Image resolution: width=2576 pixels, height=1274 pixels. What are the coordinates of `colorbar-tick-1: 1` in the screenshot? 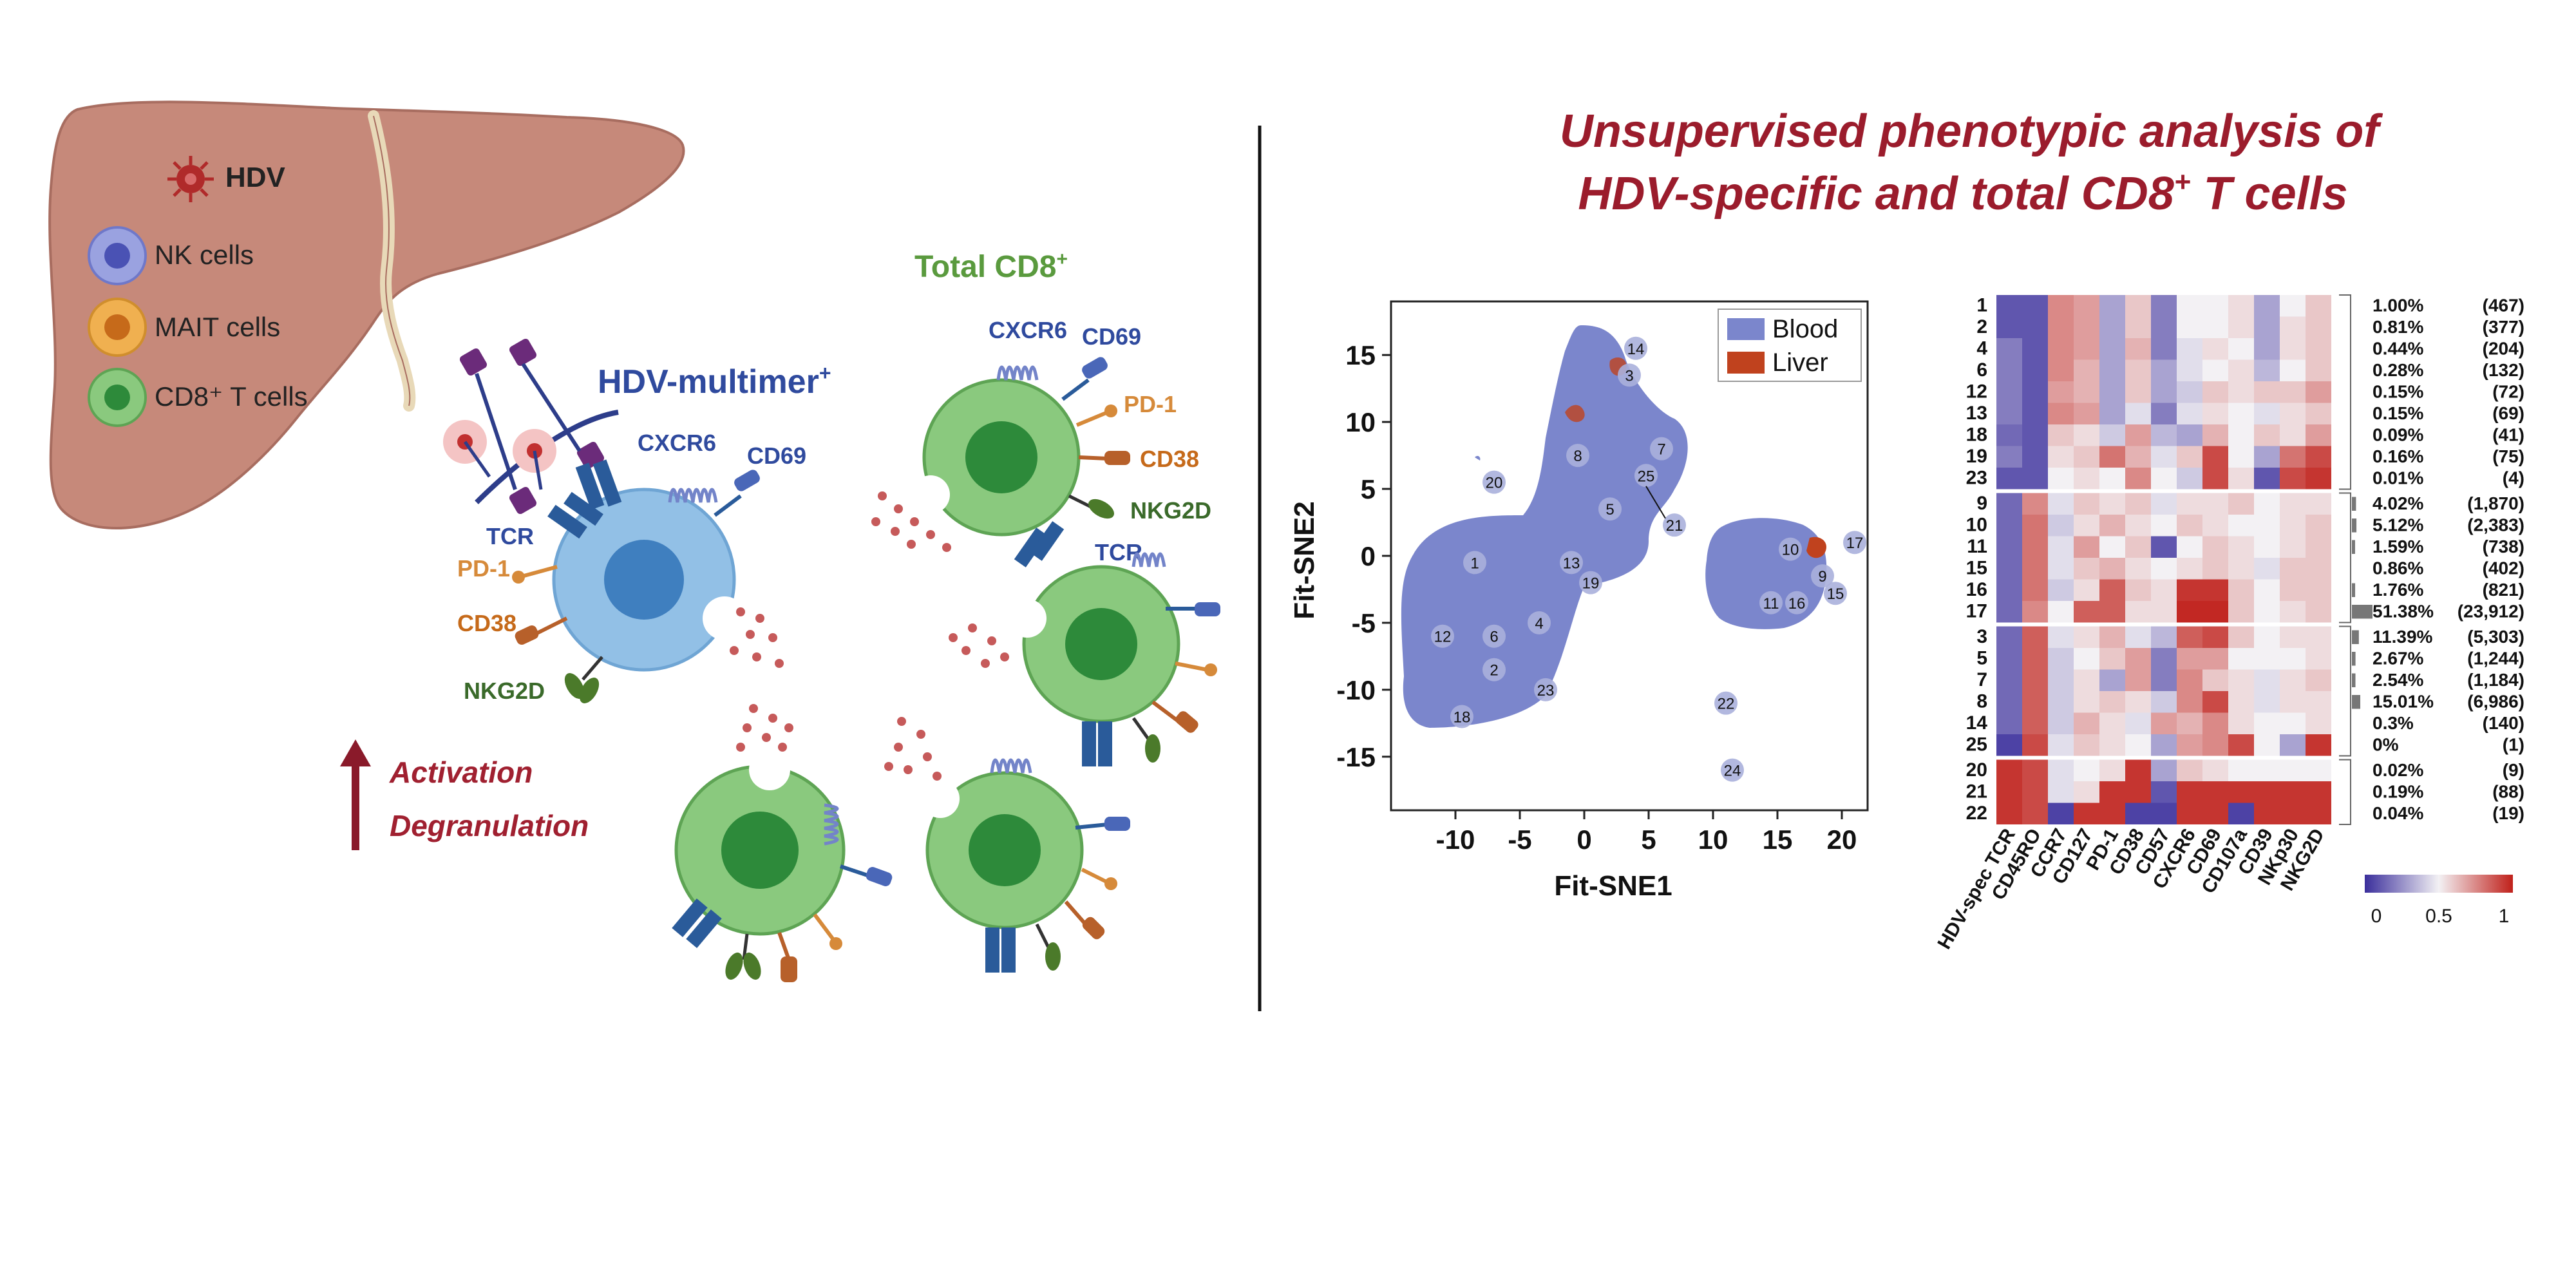 It's located at (2504, 916).